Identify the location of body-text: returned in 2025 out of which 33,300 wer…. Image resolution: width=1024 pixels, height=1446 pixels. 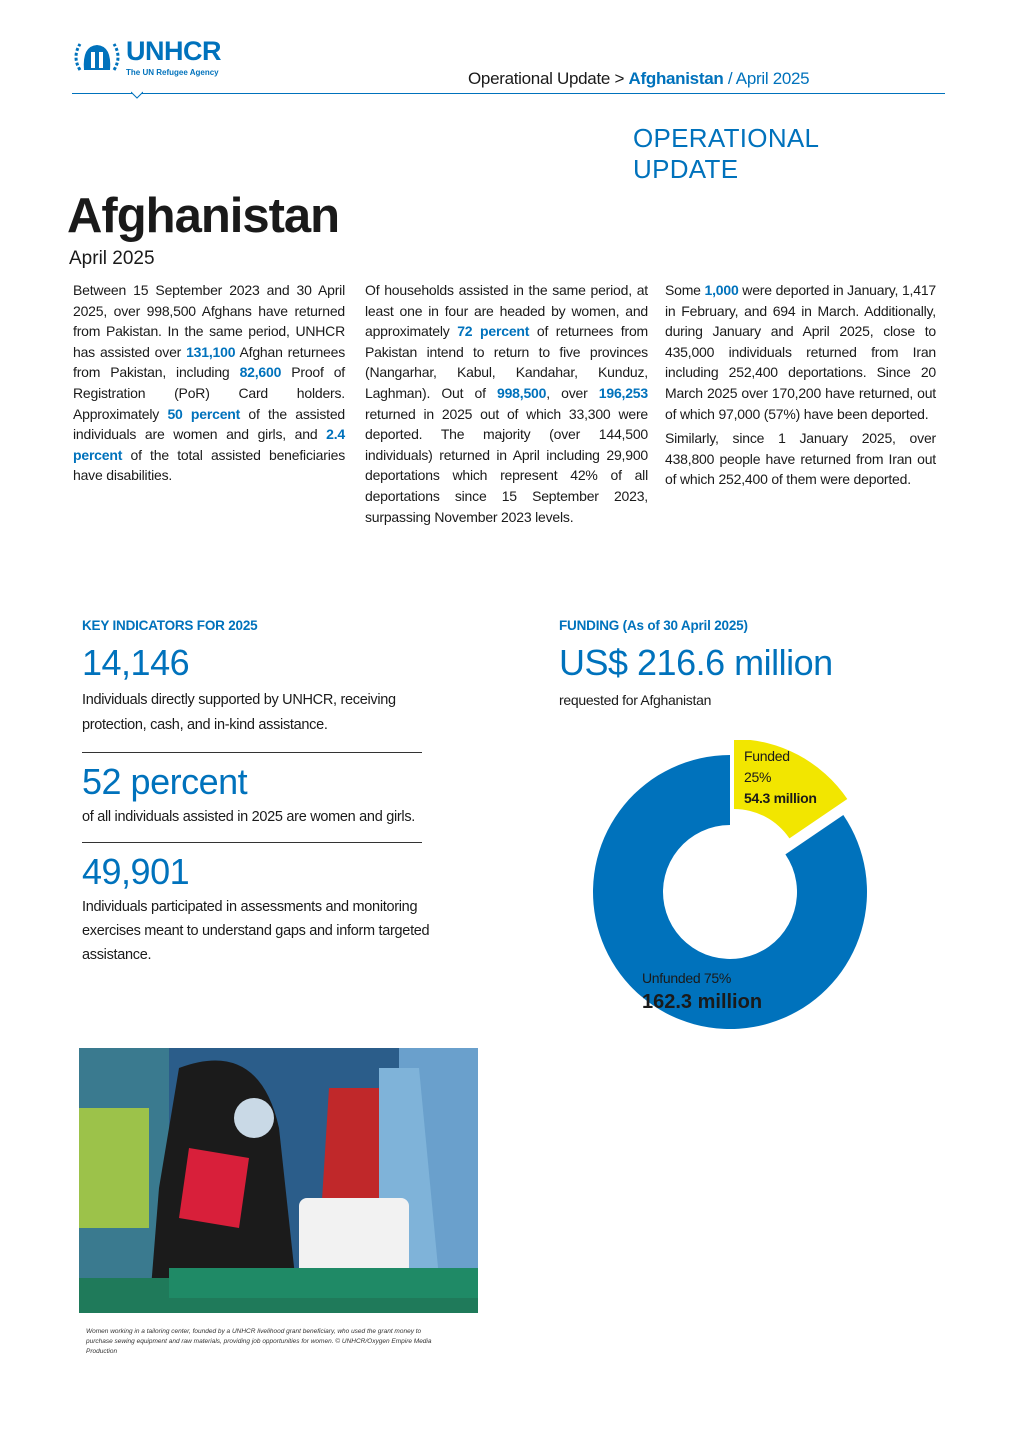
(506, 465).